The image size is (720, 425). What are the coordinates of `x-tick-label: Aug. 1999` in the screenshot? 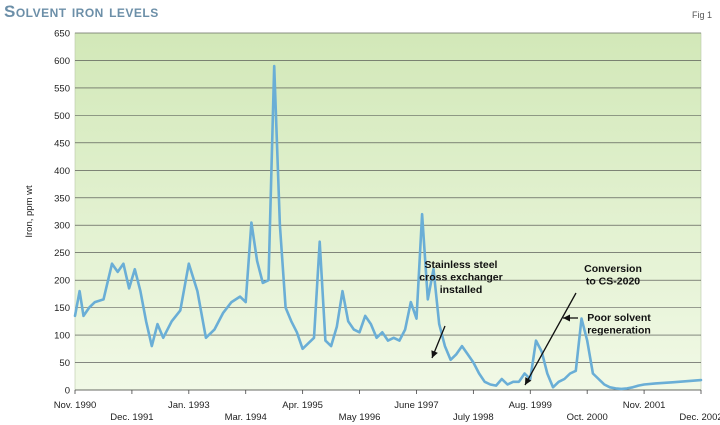 It's located at (530, 405).